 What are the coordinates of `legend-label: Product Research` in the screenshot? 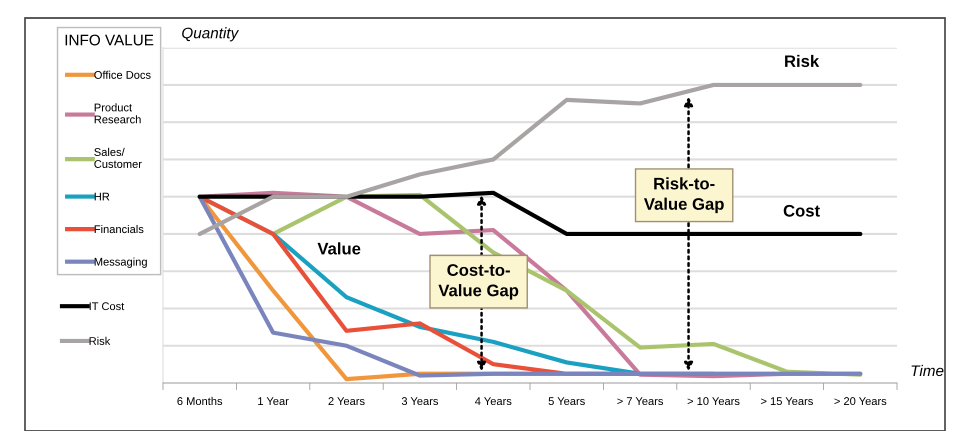 It's located at (117, 113).